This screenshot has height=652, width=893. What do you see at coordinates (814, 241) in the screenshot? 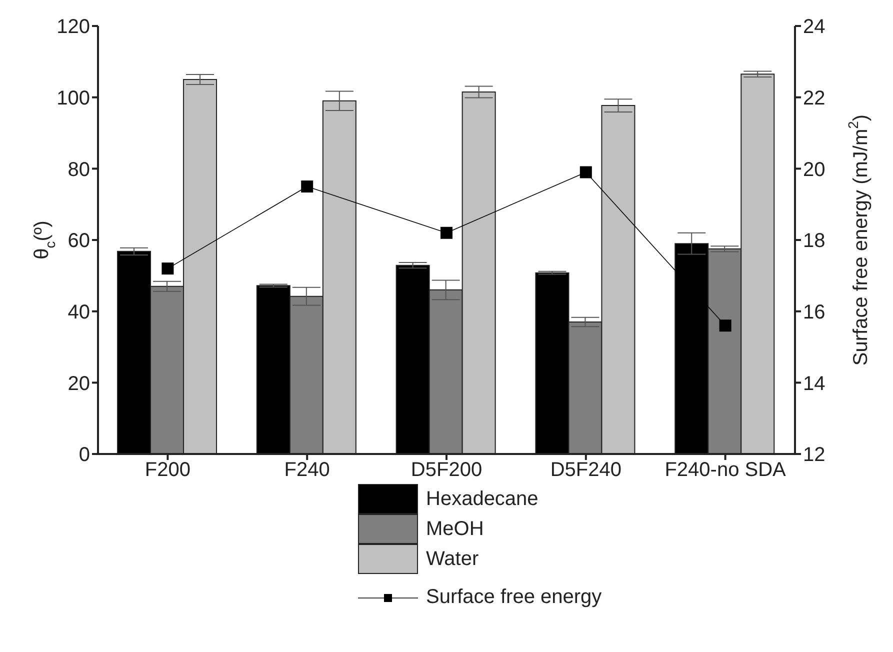
I see `y2-tick-label: 18` at bounding box center [814, 241].